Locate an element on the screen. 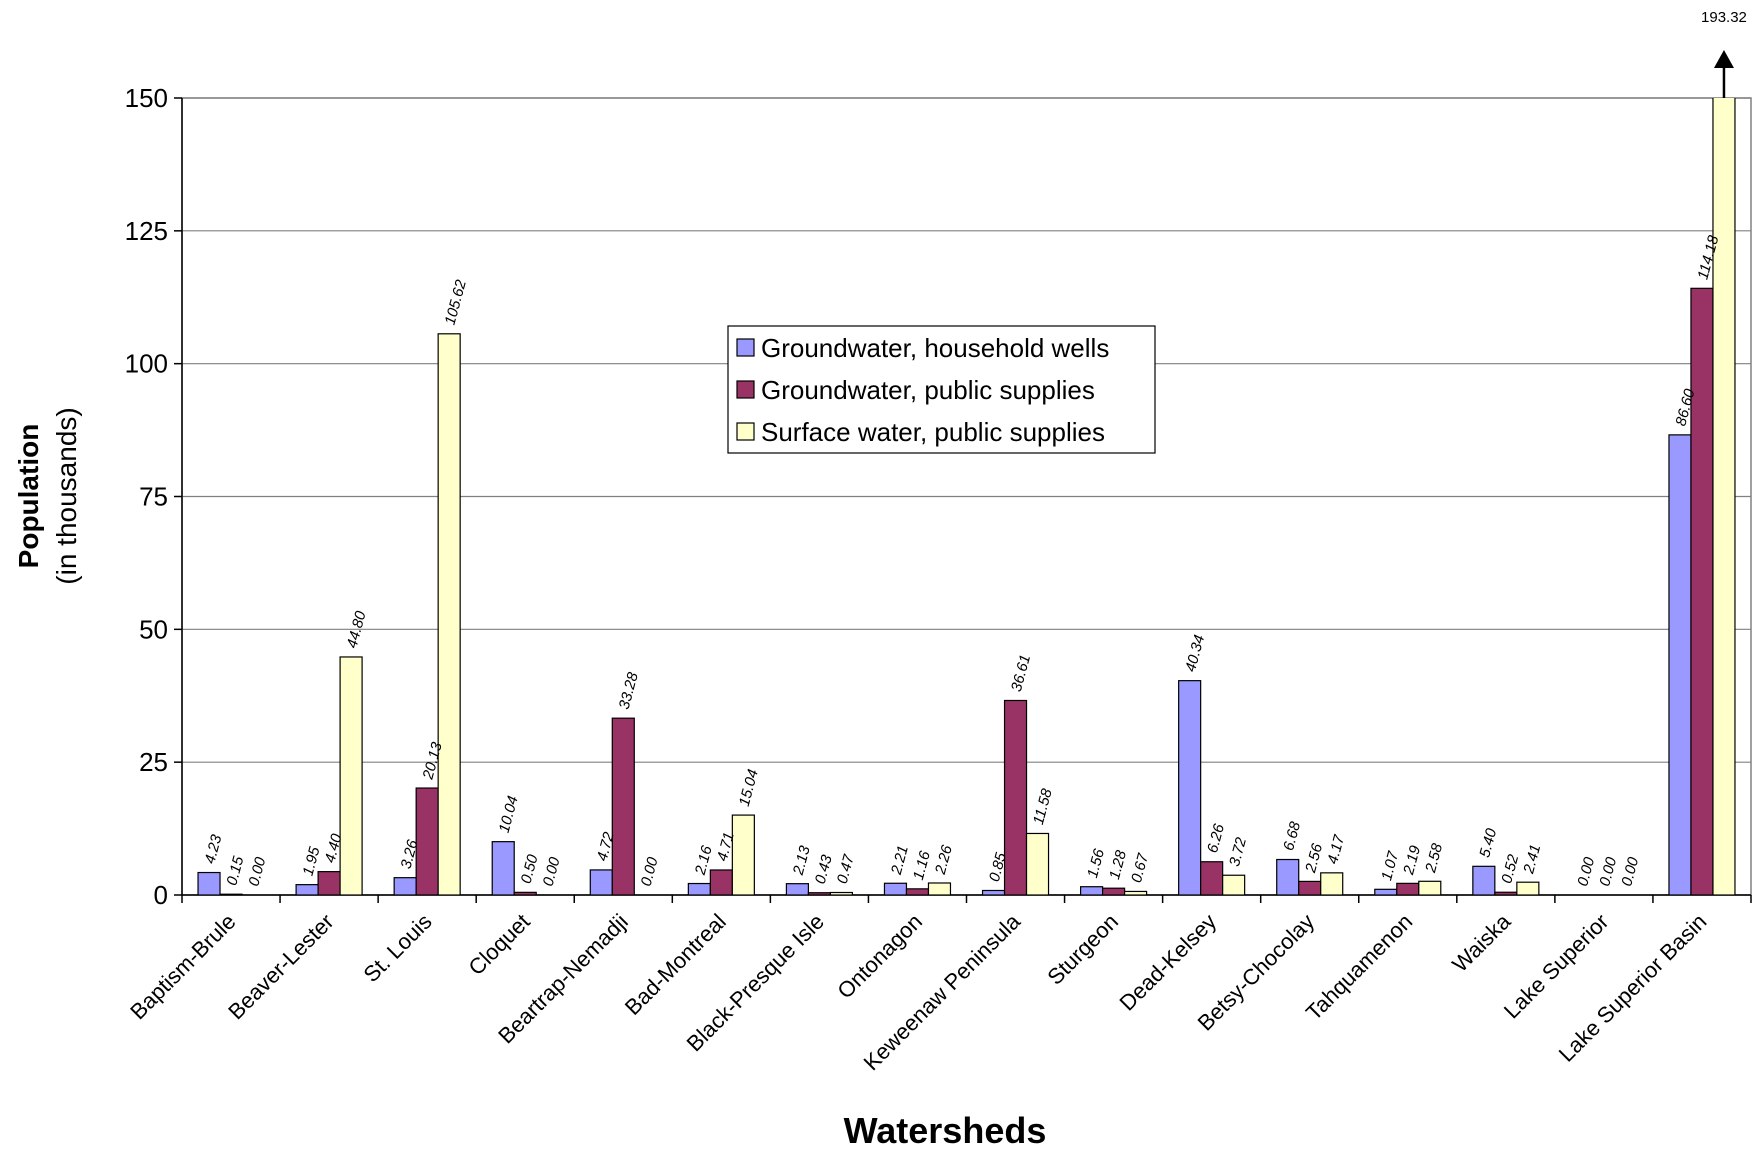  value-label: 1.07 is located at coordinates (1390, 865).